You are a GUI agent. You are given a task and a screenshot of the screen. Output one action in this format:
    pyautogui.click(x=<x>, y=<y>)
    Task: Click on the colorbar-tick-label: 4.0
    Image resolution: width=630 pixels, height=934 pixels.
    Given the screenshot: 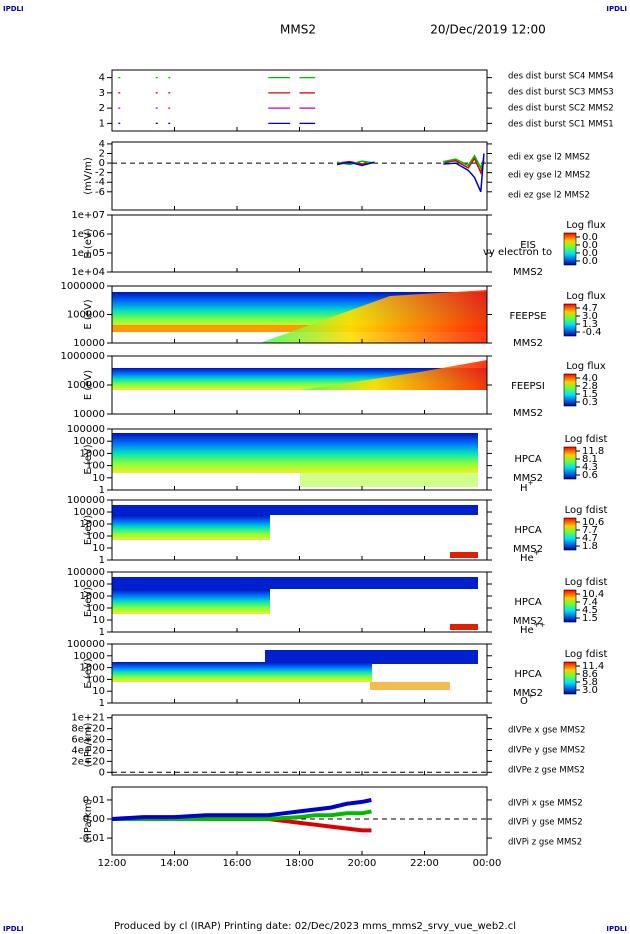 What is the action you would take?
    pyautogui.click(x=590, y=378)
    